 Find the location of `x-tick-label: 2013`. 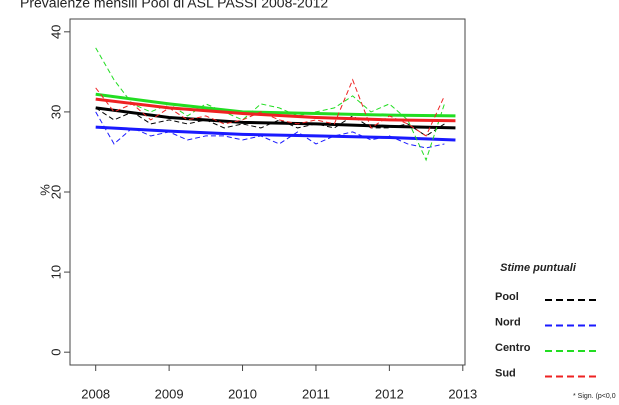

x-tick-label: 2013 is located at coordinates (462, 393).